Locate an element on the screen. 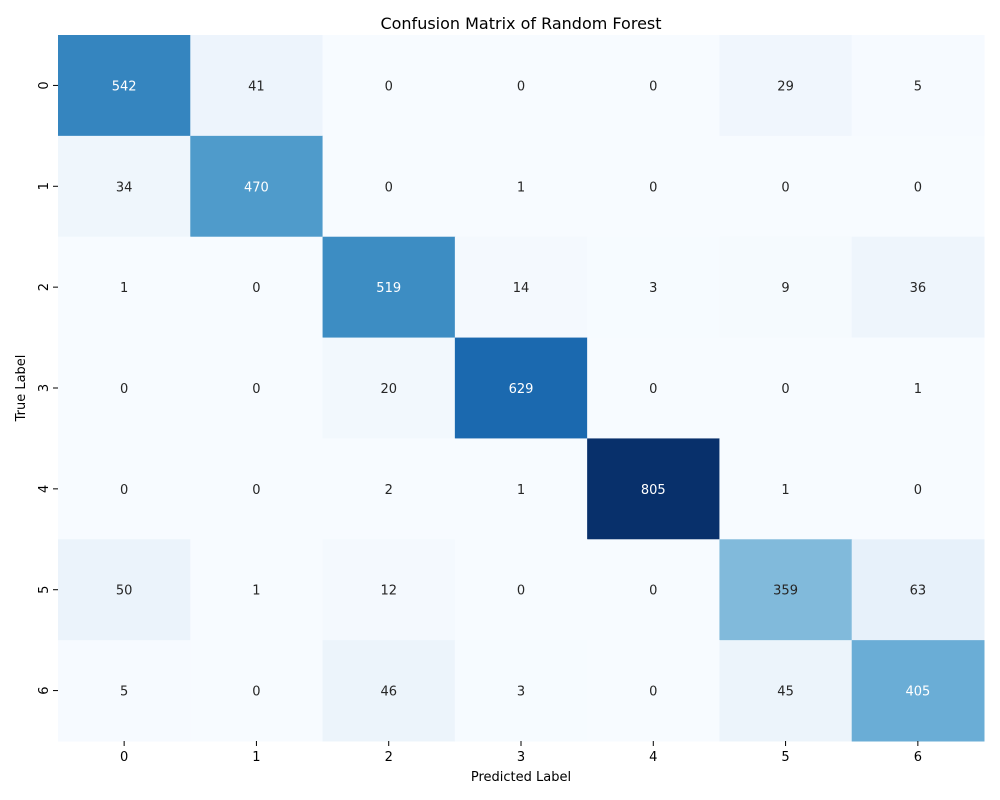  heatmap-cell-r6-c0 is located at coordinates (124, 691).